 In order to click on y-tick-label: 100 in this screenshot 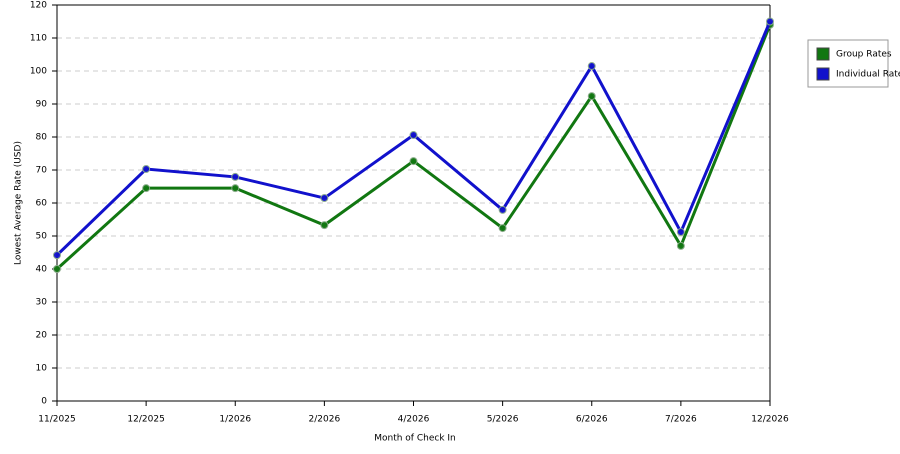, I will do `click(38, 72)`.